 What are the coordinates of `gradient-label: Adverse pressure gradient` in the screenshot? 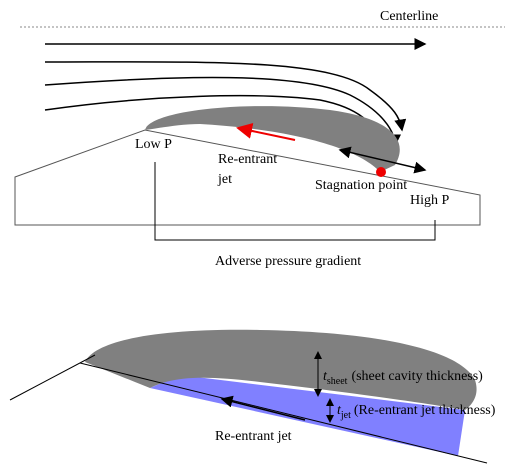 It's located at (288, 261).